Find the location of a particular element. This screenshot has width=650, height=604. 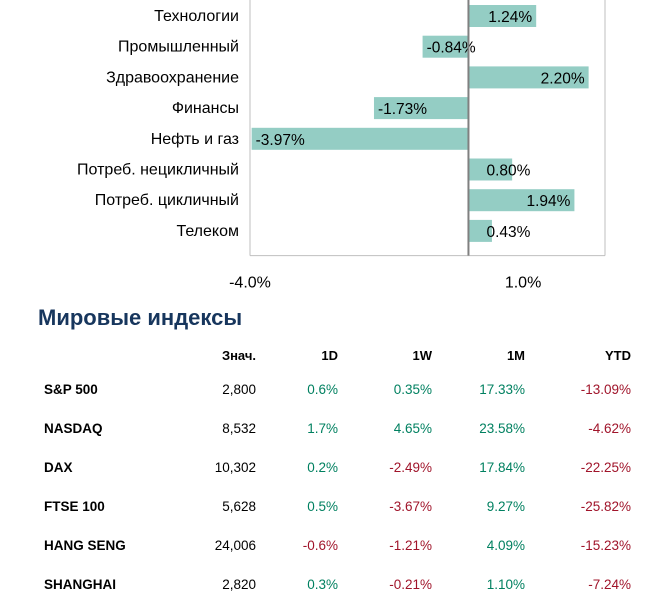

table-row: HANG SENG 24,006 -0.6% -1.21% 4.09% -15.23% is located at coordinates (337, 545).